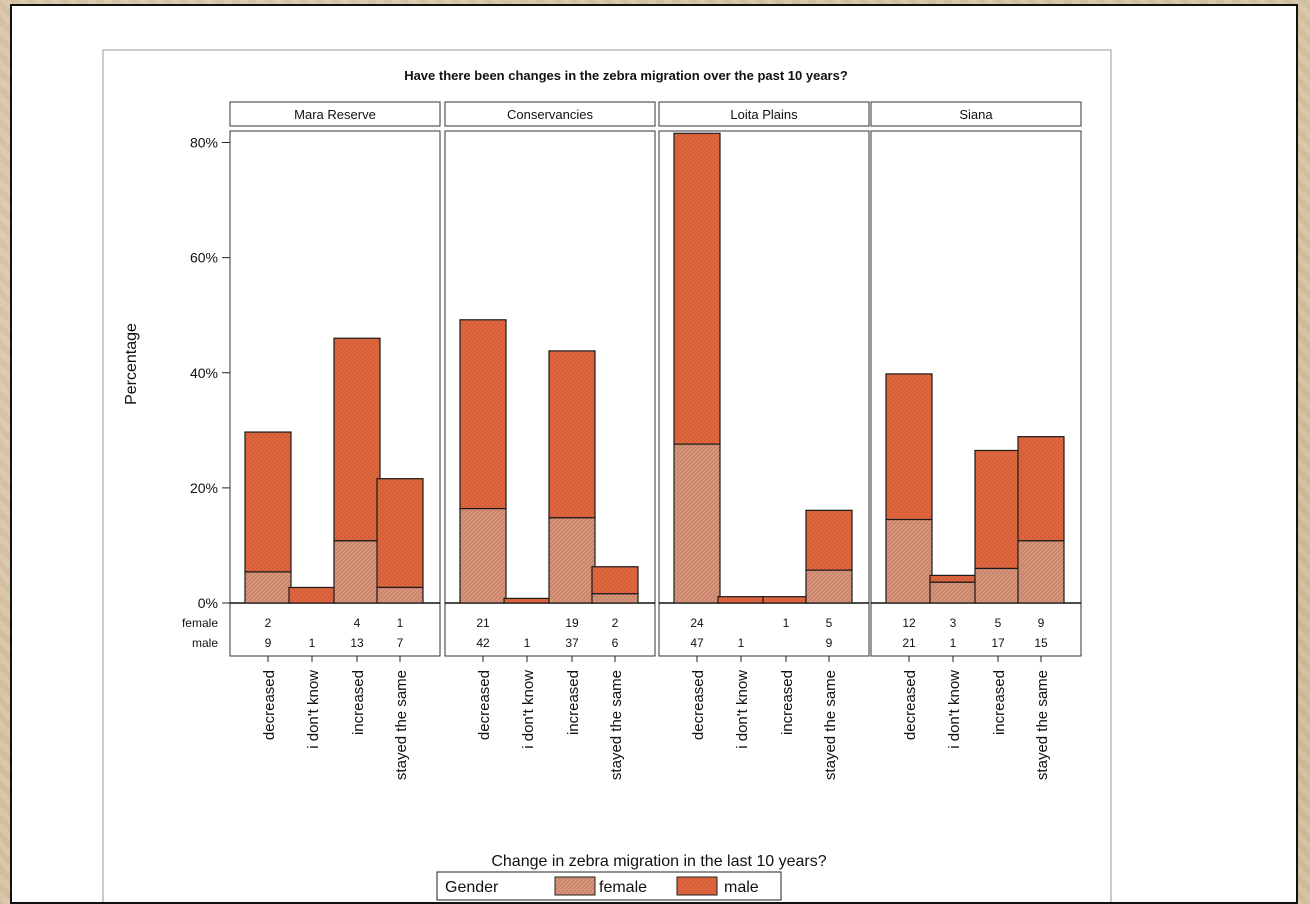 Image resolution: width=1310 pixels, height=904 pixels. Describe the element at coordinates (1041, 643) in the screenshot. I see `count-male: 15` at that location.